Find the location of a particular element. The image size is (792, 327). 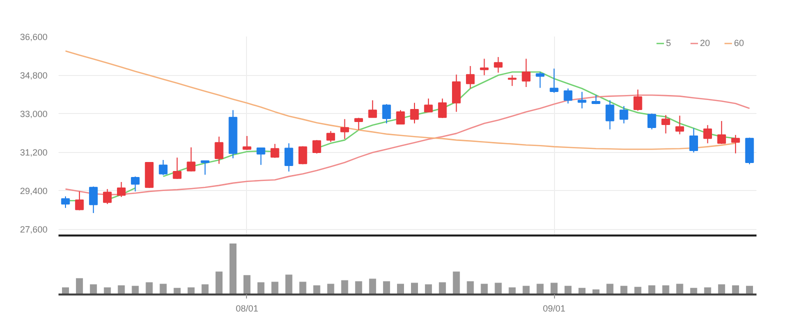

y-tick-label: 34,800 is located at coordinates (34, 75).